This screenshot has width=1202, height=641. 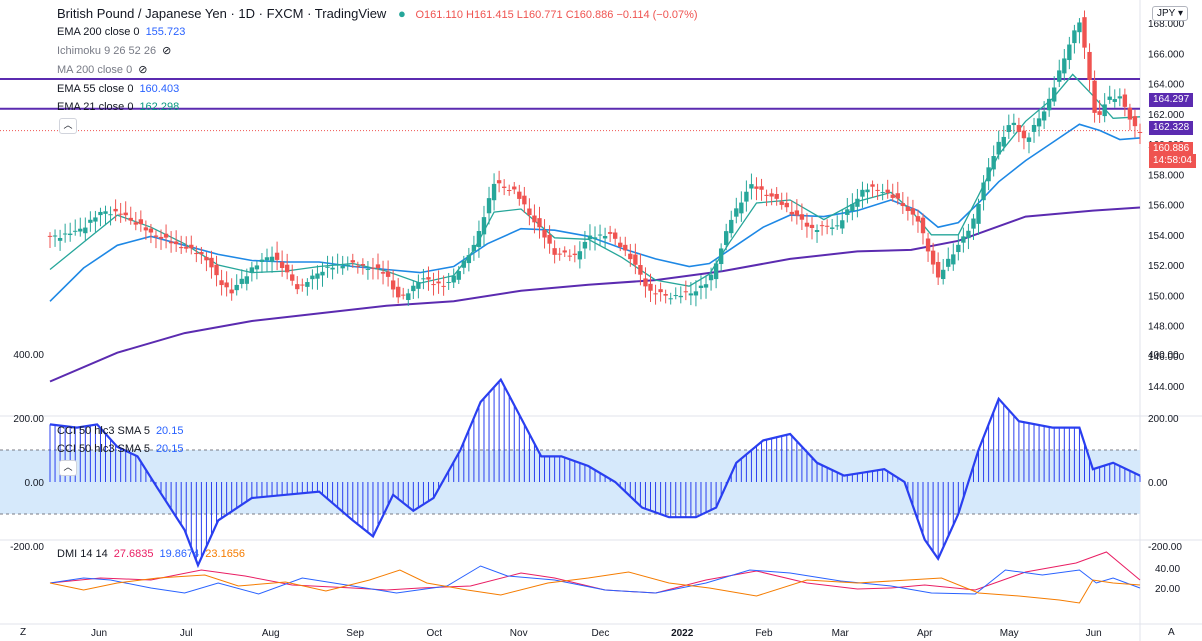 I want to click on timezone-button: Z, so click(x=23, y=632).